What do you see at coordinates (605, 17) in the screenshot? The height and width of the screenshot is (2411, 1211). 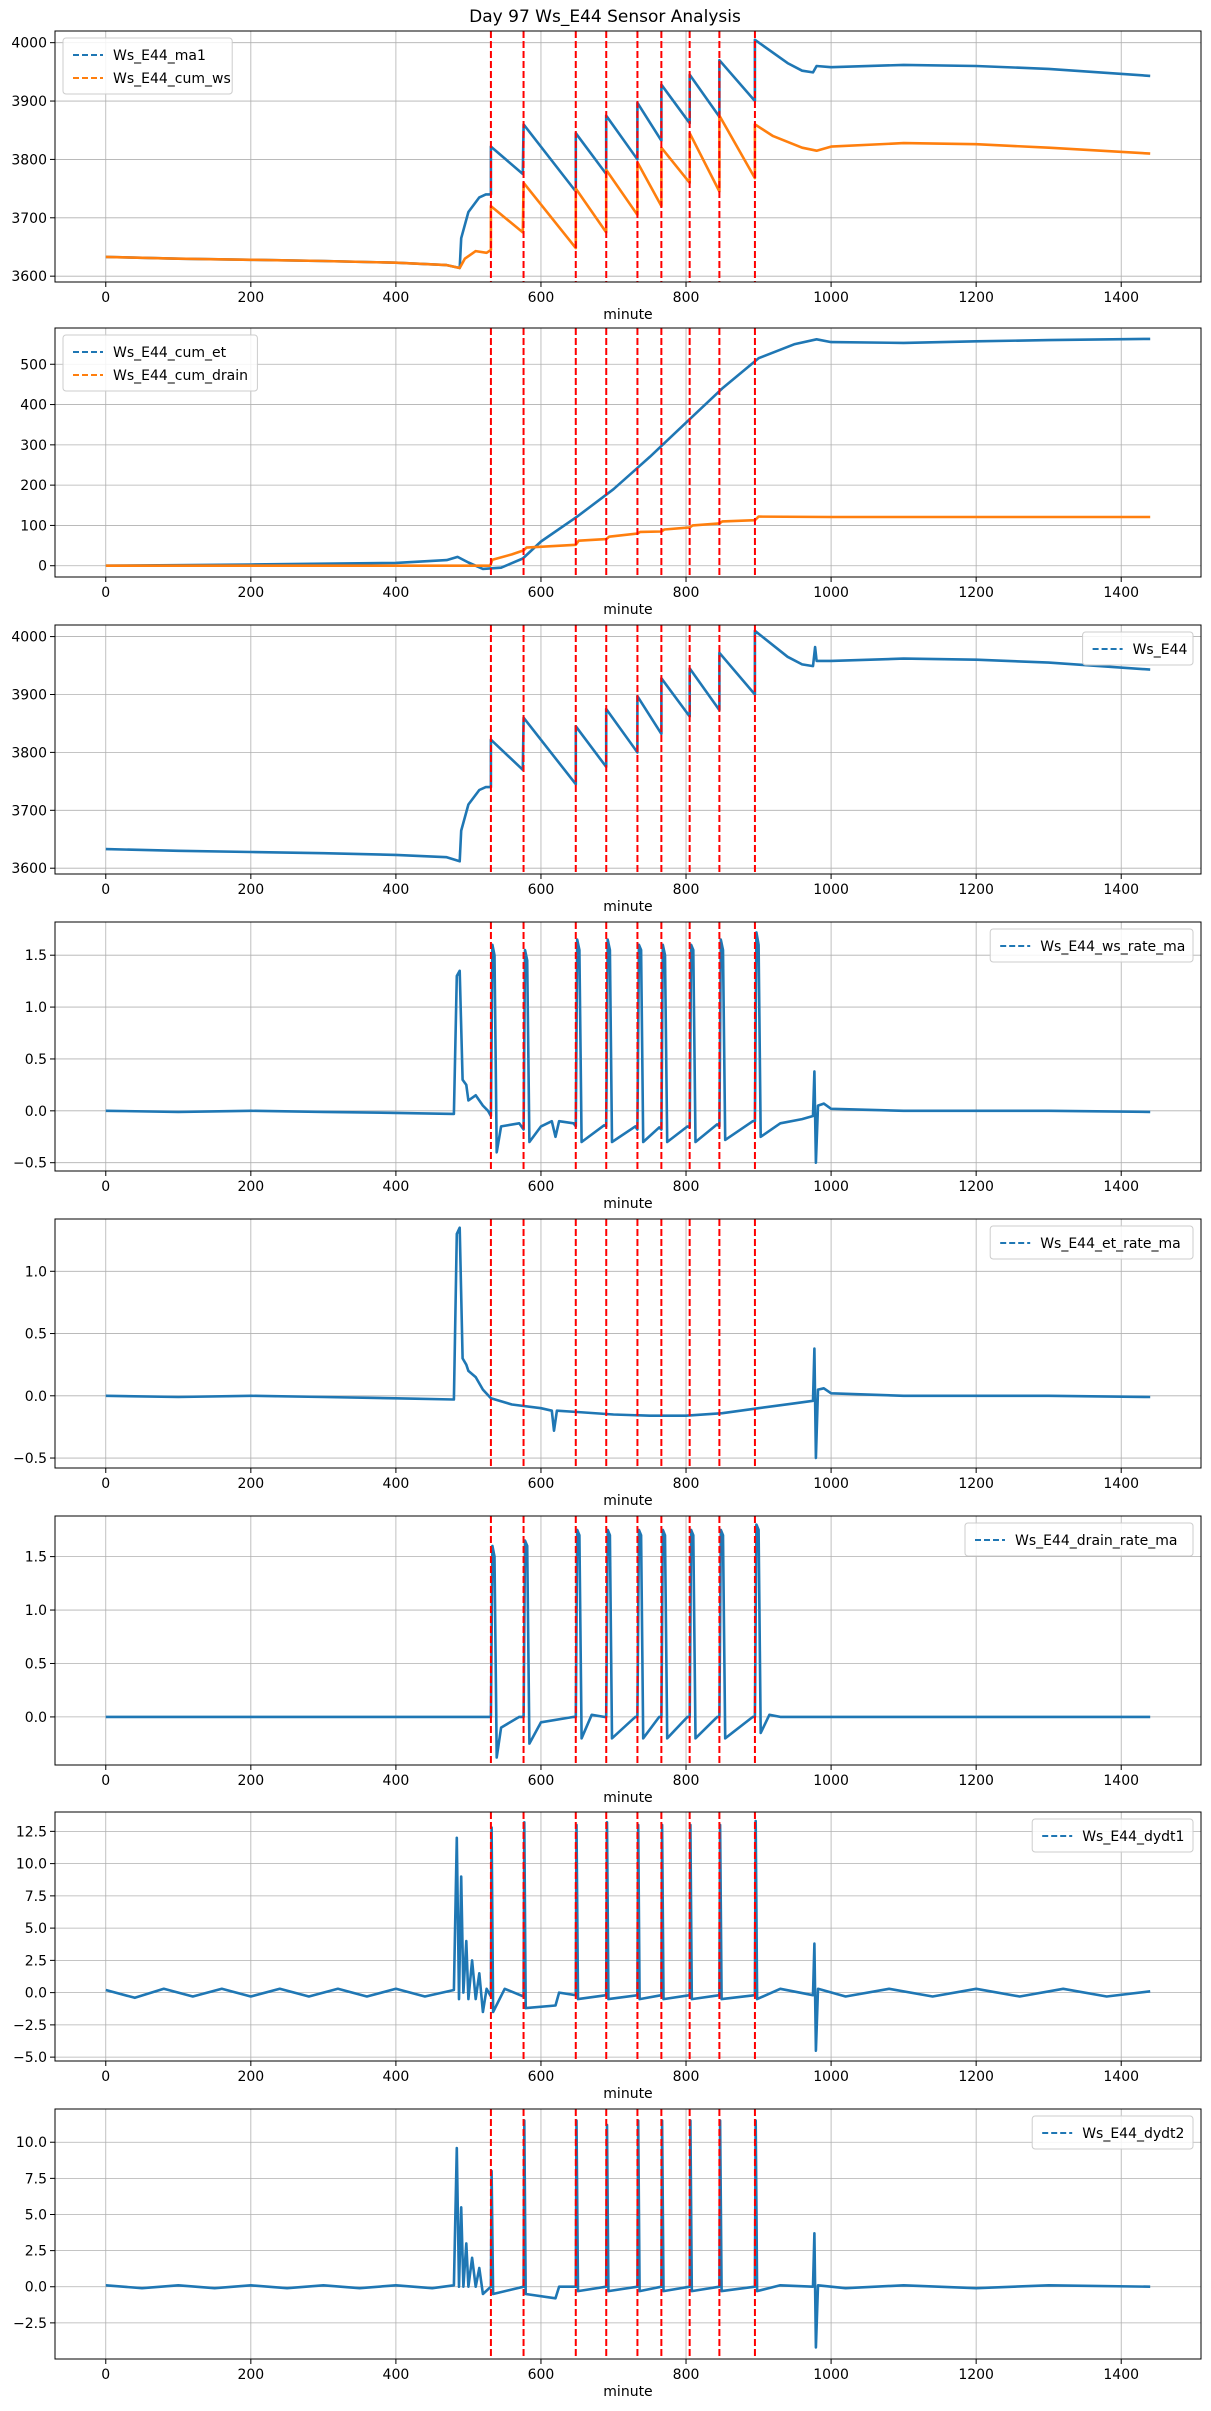 I see `figure-title: Day 97 Ws_E44 Sensor Analysis` at bounding box center [605, 17].